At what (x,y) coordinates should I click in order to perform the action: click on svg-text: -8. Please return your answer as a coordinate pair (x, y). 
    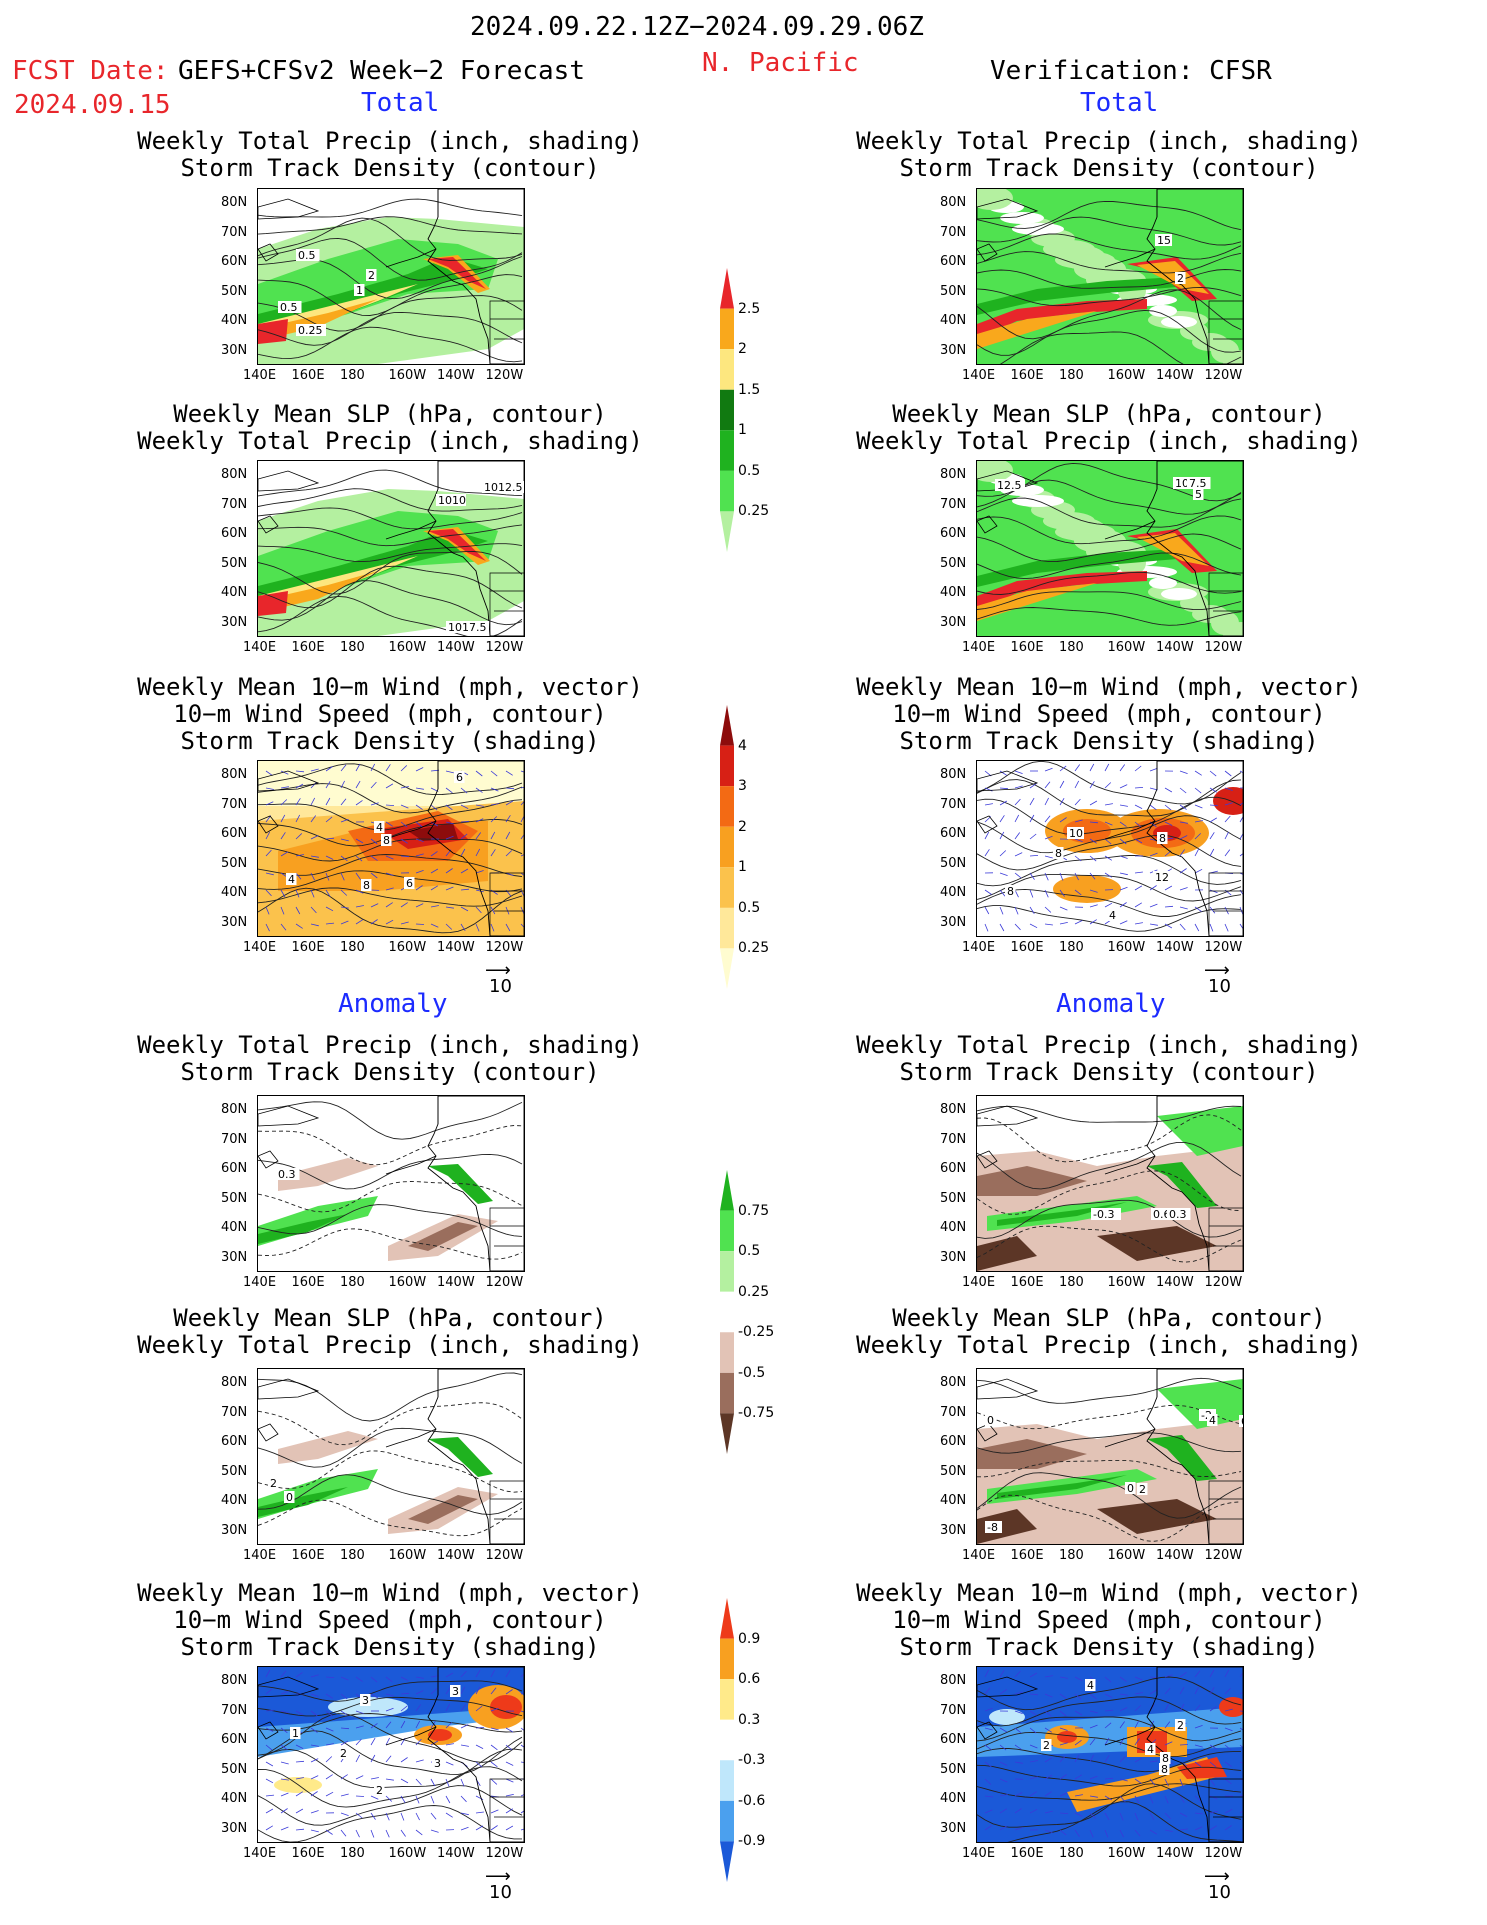
    Looking at the image, I should click on (992, 1527).